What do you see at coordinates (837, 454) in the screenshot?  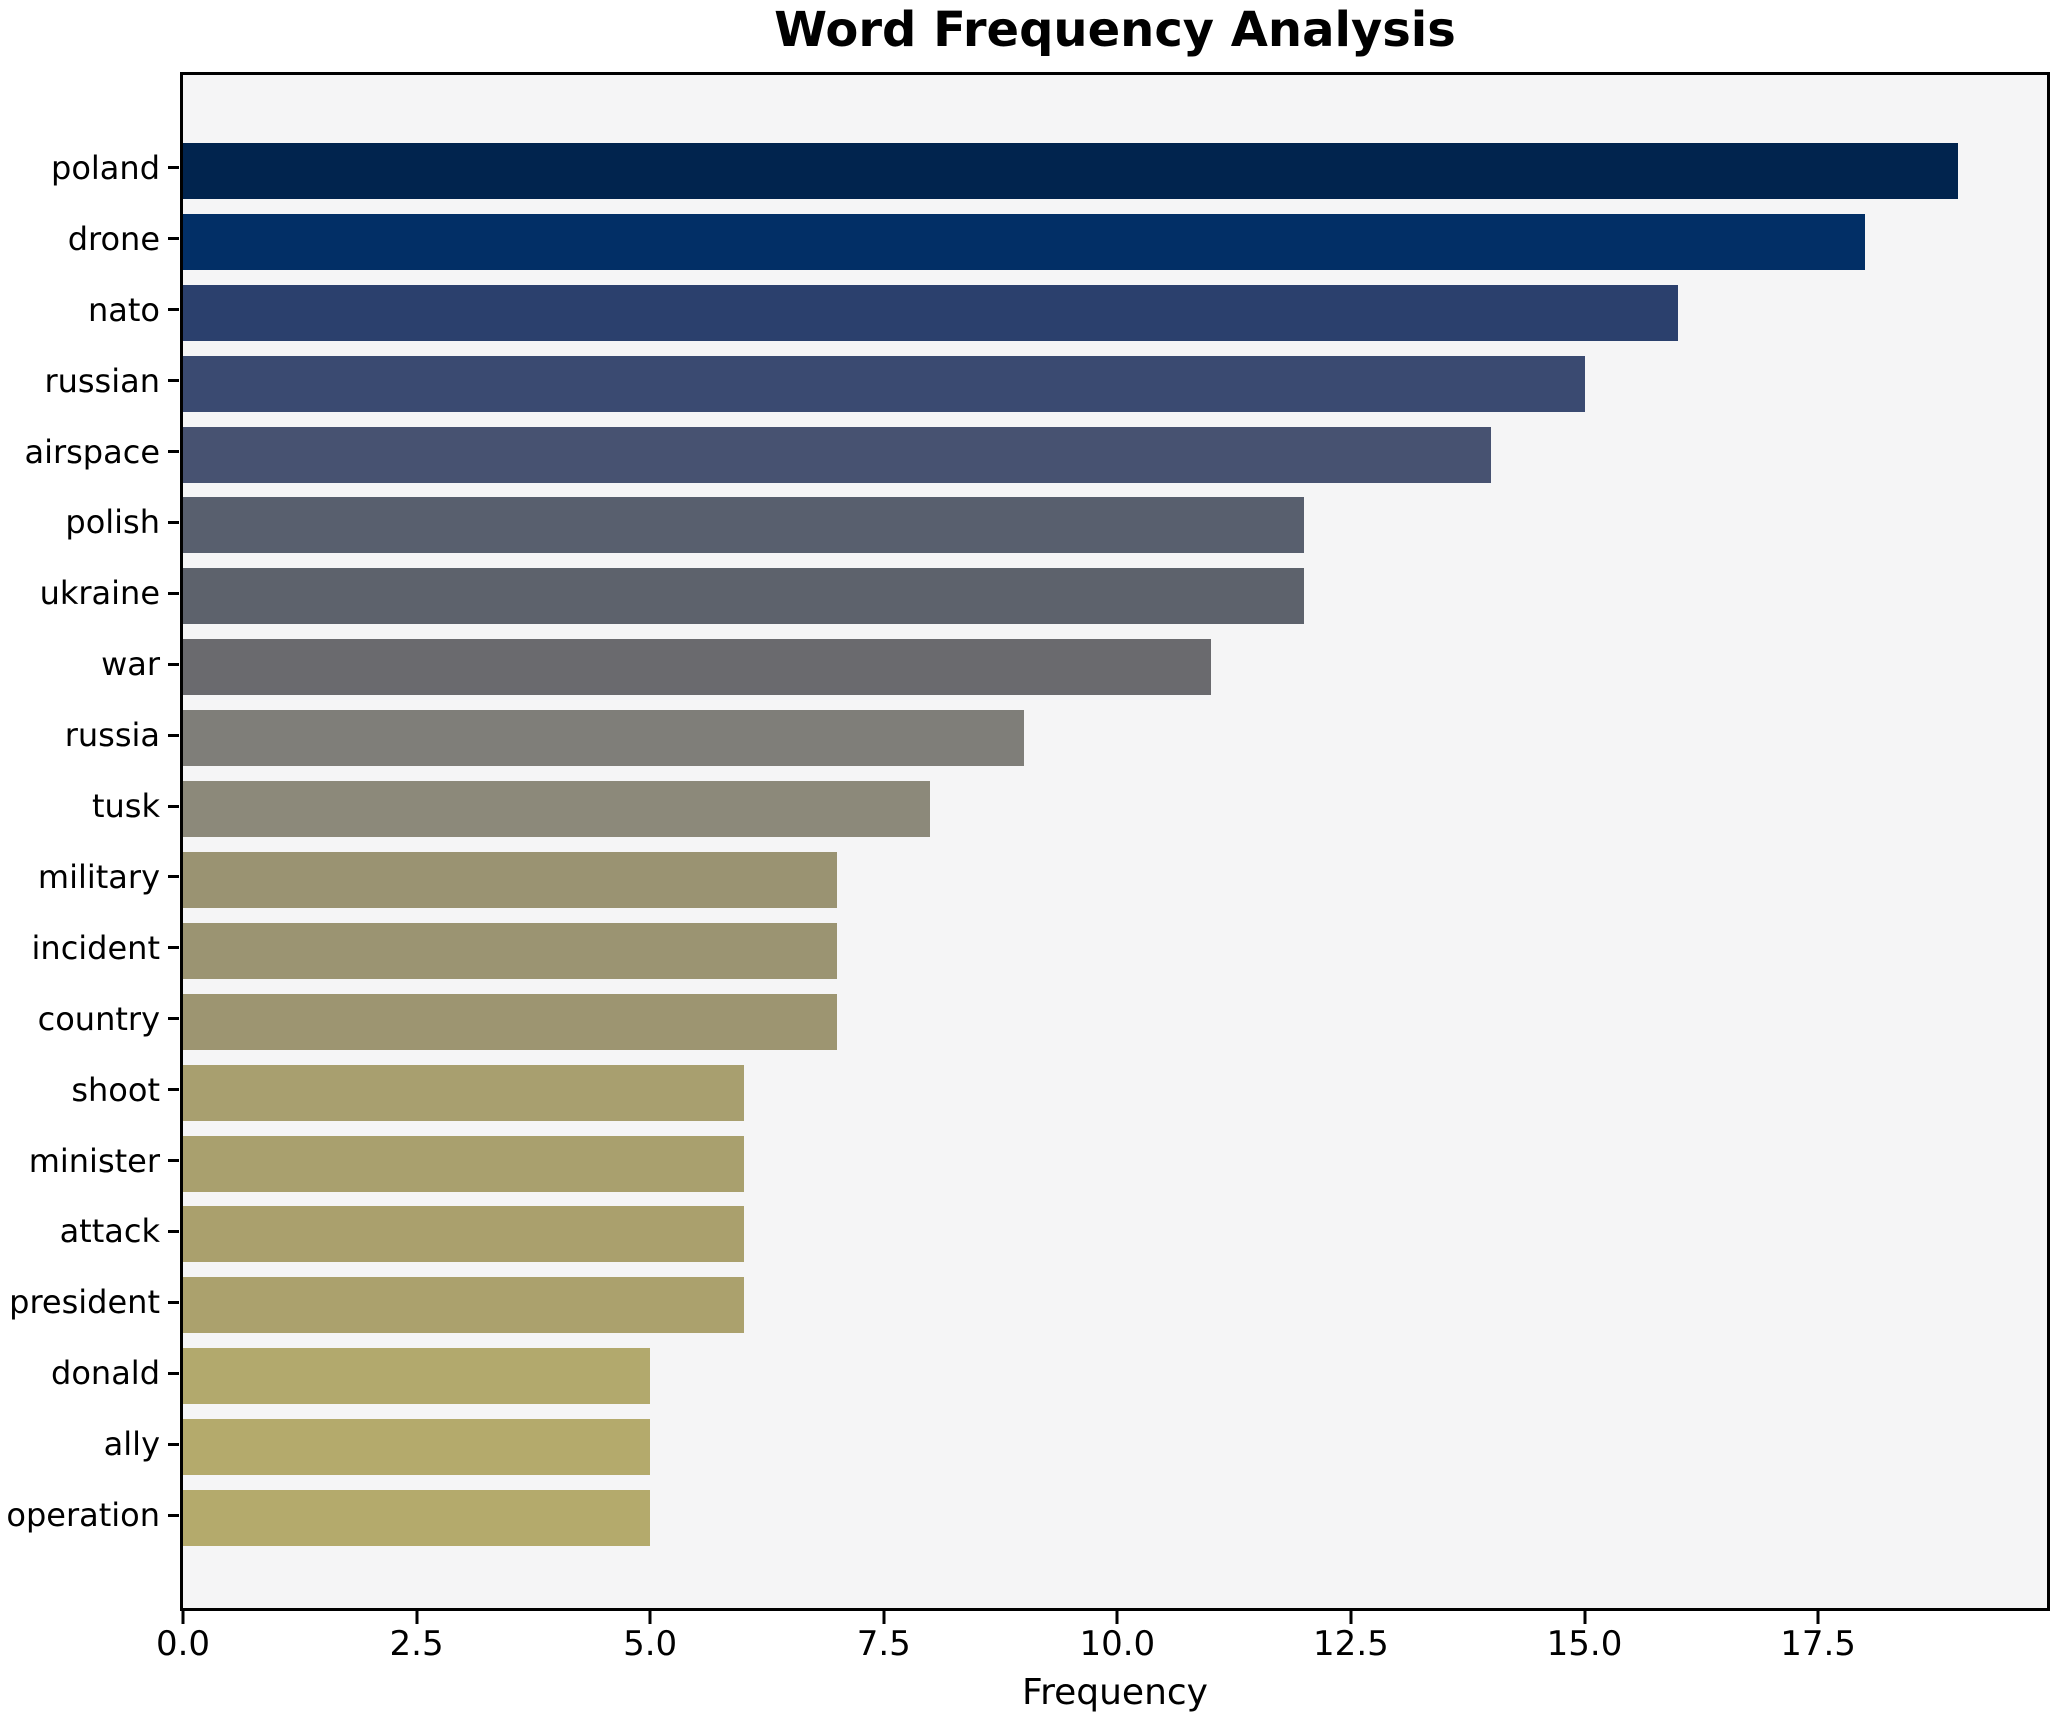 I see `frequency-bar-airspace` at bounding box center [837, 454].